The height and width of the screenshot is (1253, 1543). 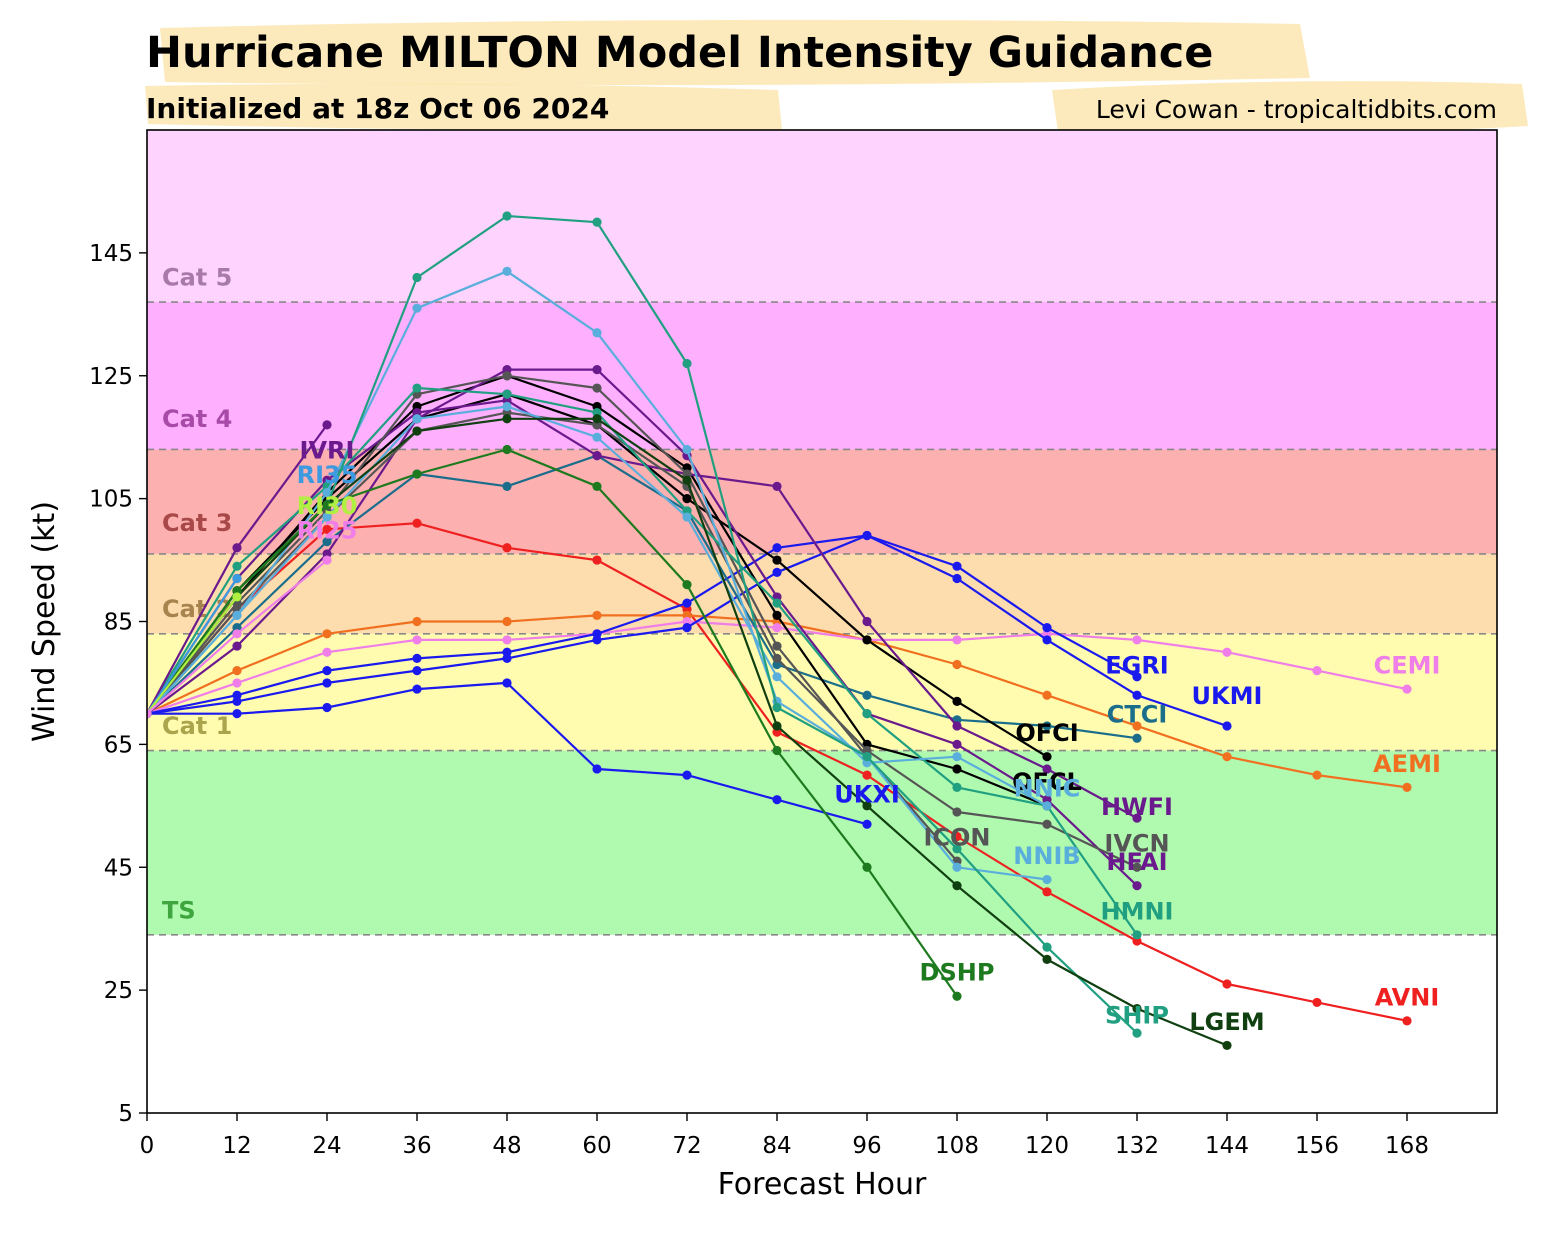 I want to click on series-label-icon: ICON, so click(x=956, y=838).